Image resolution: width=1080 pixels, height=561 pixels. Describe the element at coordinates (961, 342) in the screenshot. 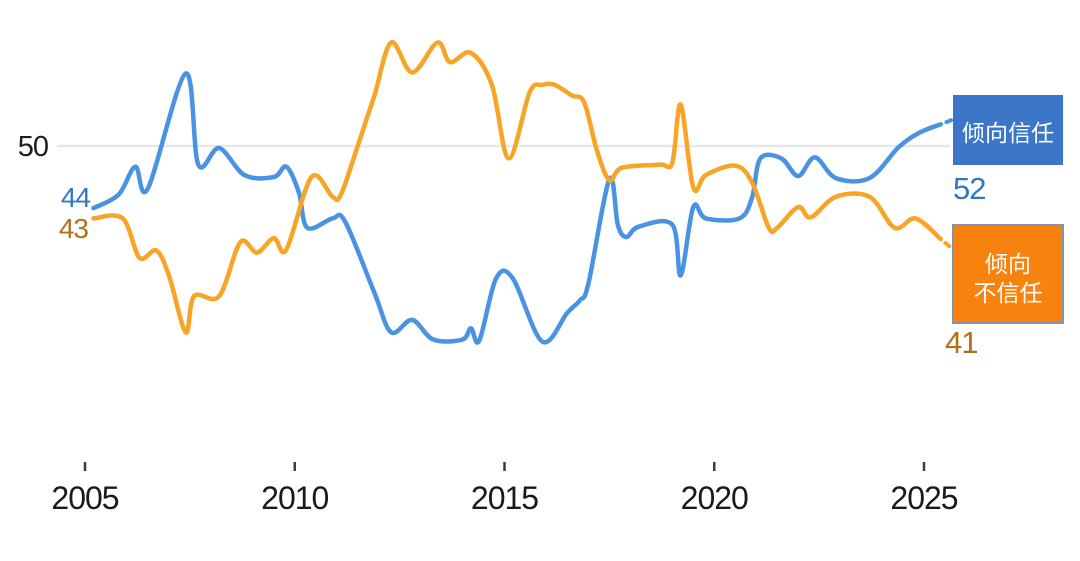

I see `distrust-end-value: 41` at that location.